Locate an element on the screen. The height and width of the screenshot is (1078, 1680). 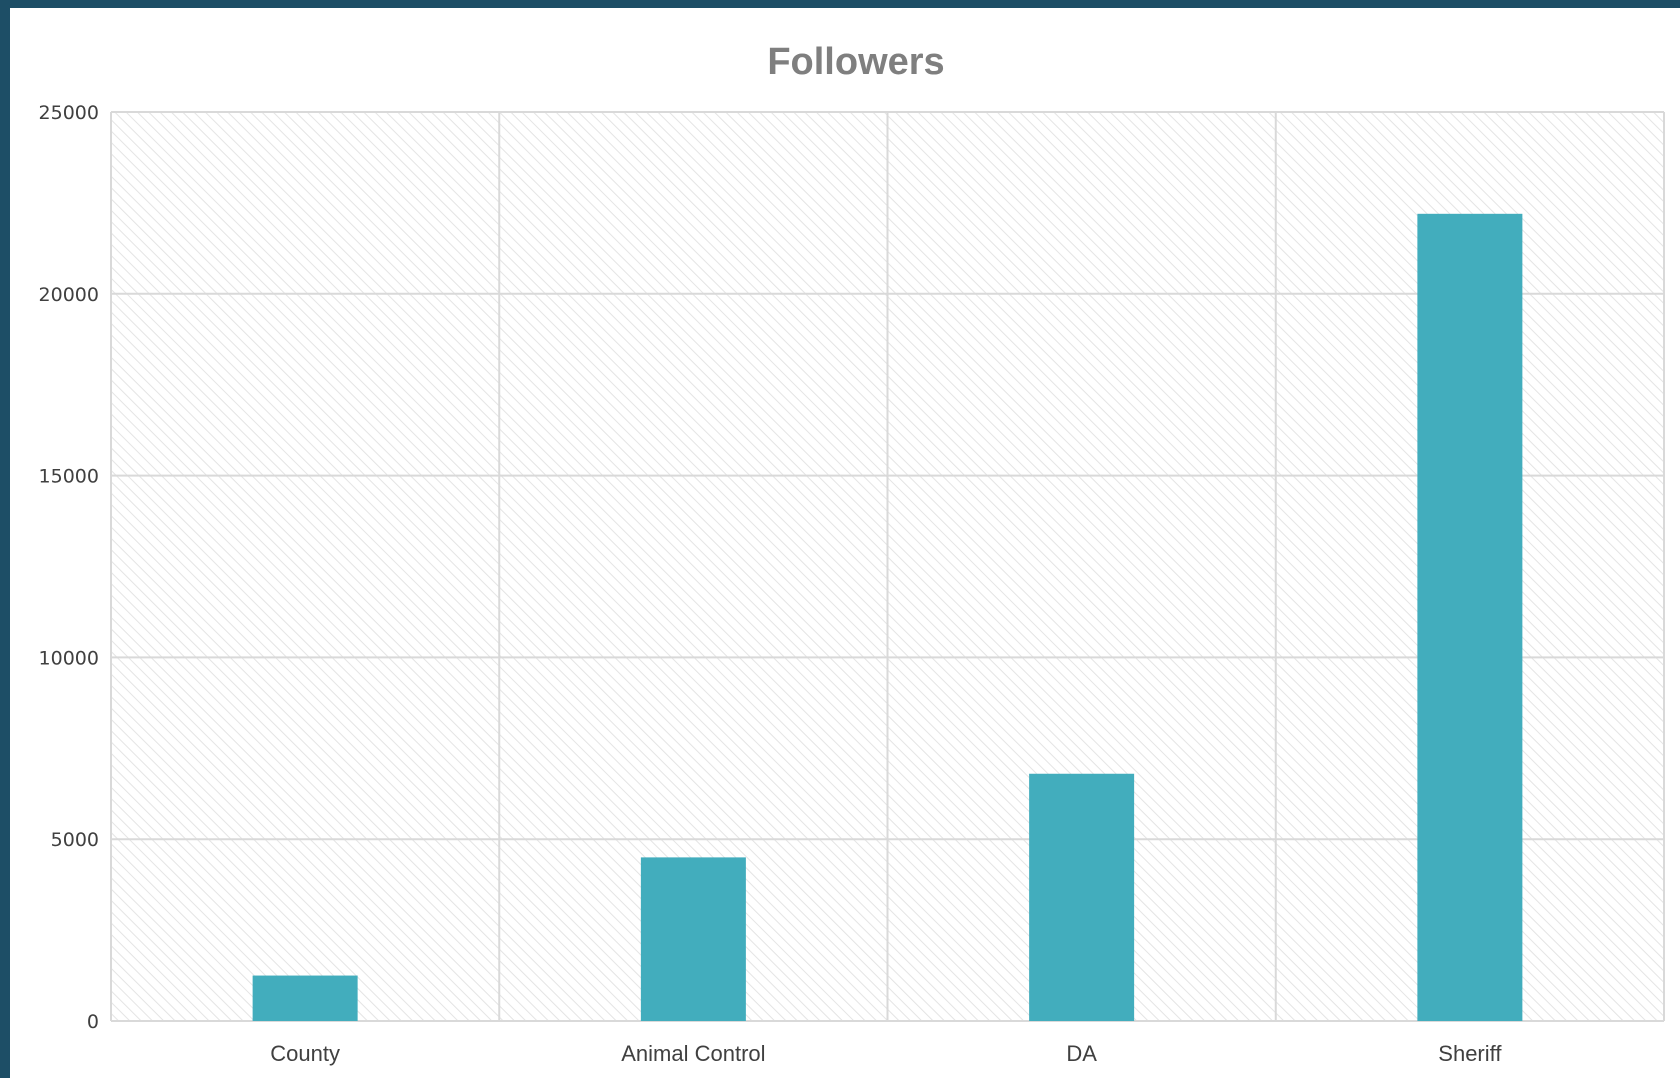
y-axis-ticks: 0 5000 10000 15000 20000 25000 is located at coordinates (69, 567).